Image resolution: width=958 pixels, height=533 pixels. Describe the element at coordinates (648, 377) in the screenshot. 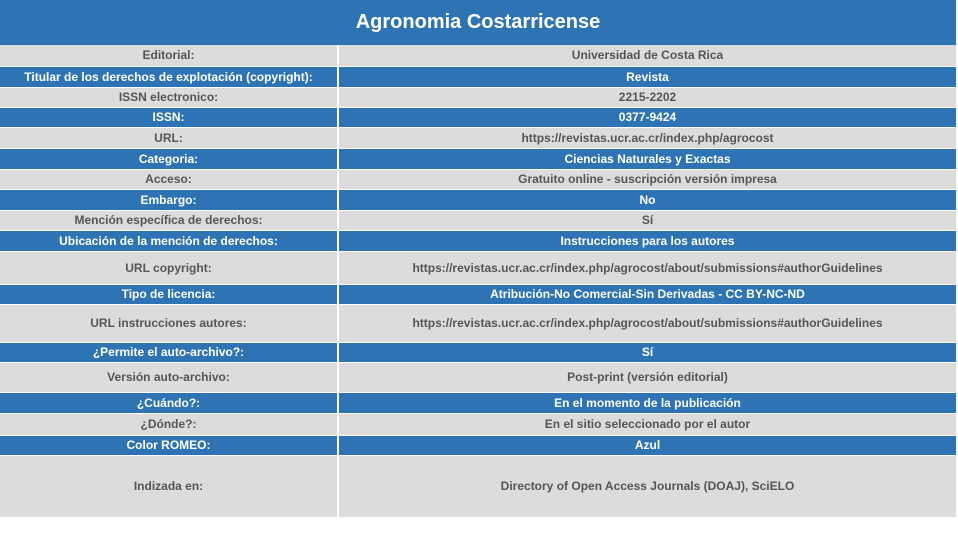

I see `row-value: Post-print (versión editorial)` at that location.